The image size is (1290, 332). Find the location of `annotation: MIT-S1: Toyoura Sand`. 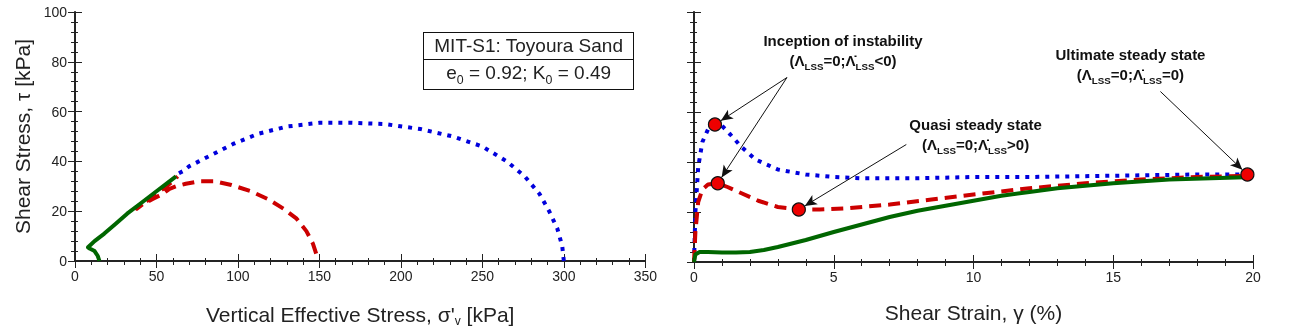

annotation: MIT-S1: Toyoura Sand is located at coordinates (528, 46).